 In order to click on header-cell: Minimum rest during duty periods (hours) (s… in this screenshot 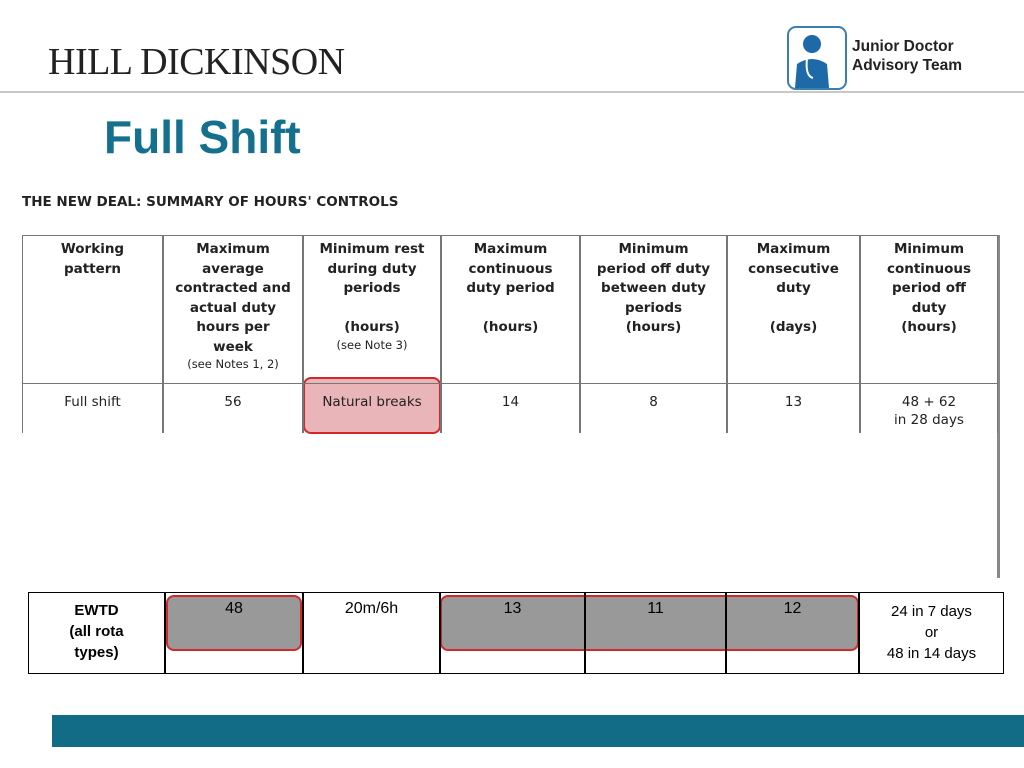, I will do `click(372, 309)`.